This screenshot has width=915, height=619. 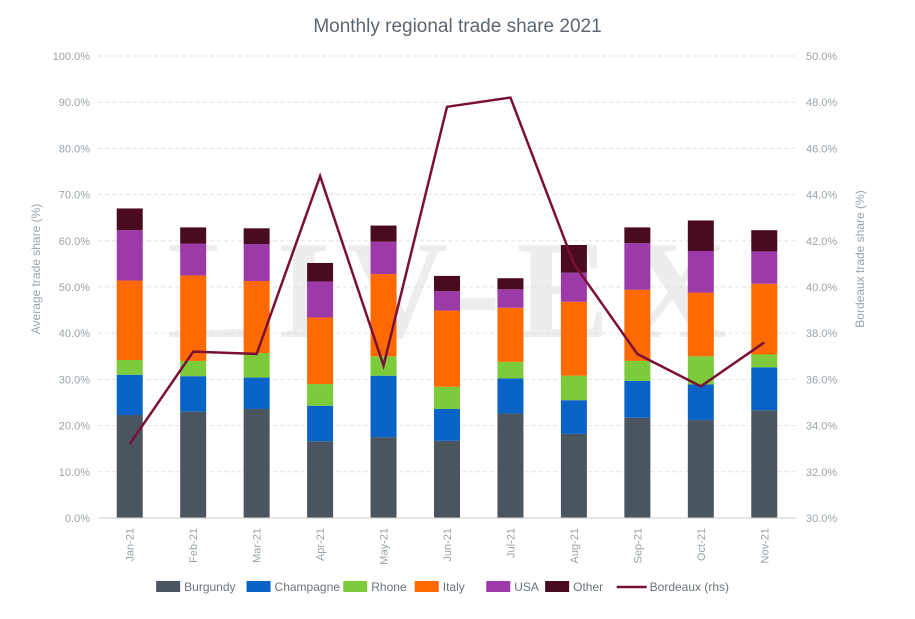 What do you see at coordinates (308, 587) in the screenshot?
I see `legend-label: Champagne` at bounding box center [308, 587].